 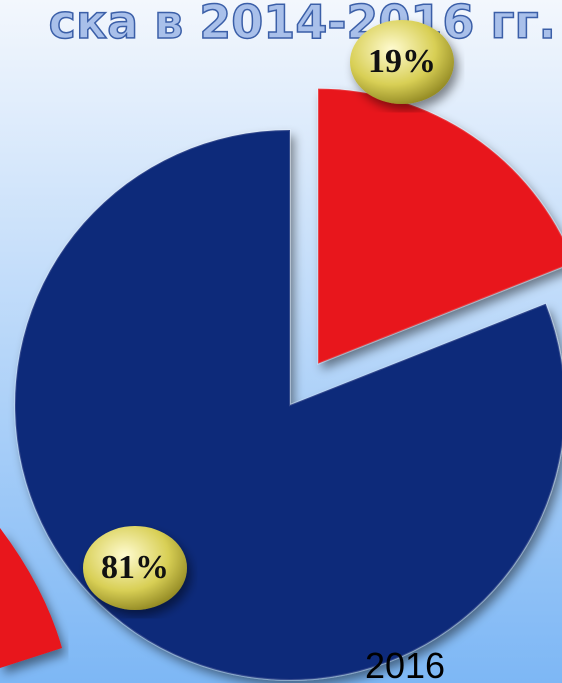 I want to click on cropped-slice, so click(x=31, y=598).